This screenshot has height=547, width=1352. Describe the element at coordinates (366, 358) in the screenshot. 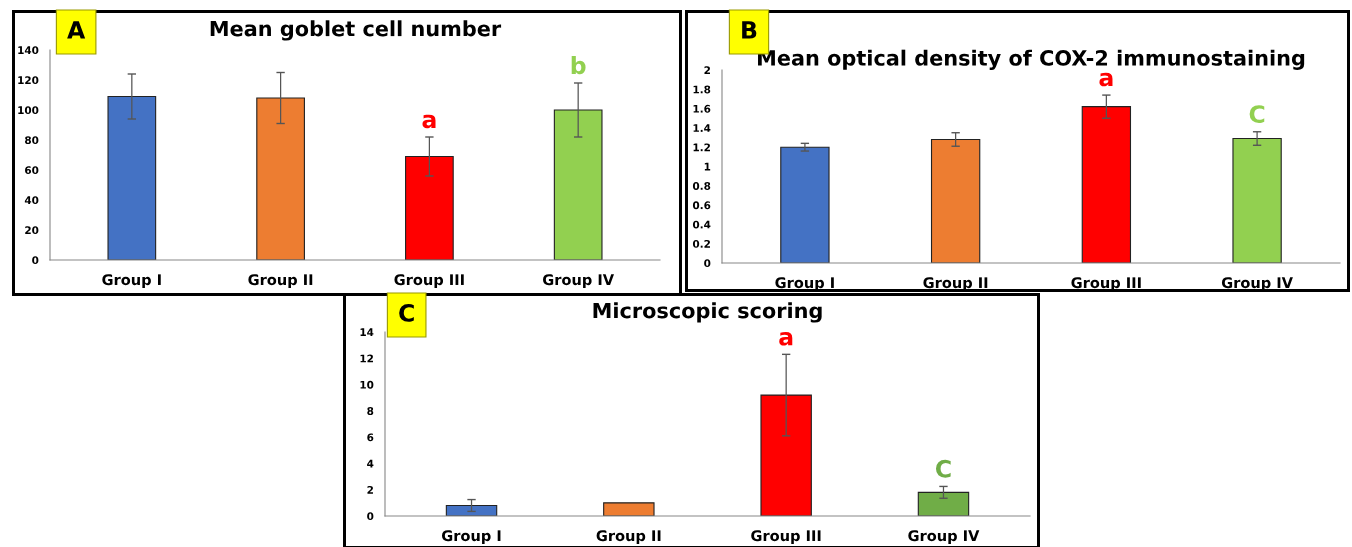

I see `y-tick-label: 12` at that location.